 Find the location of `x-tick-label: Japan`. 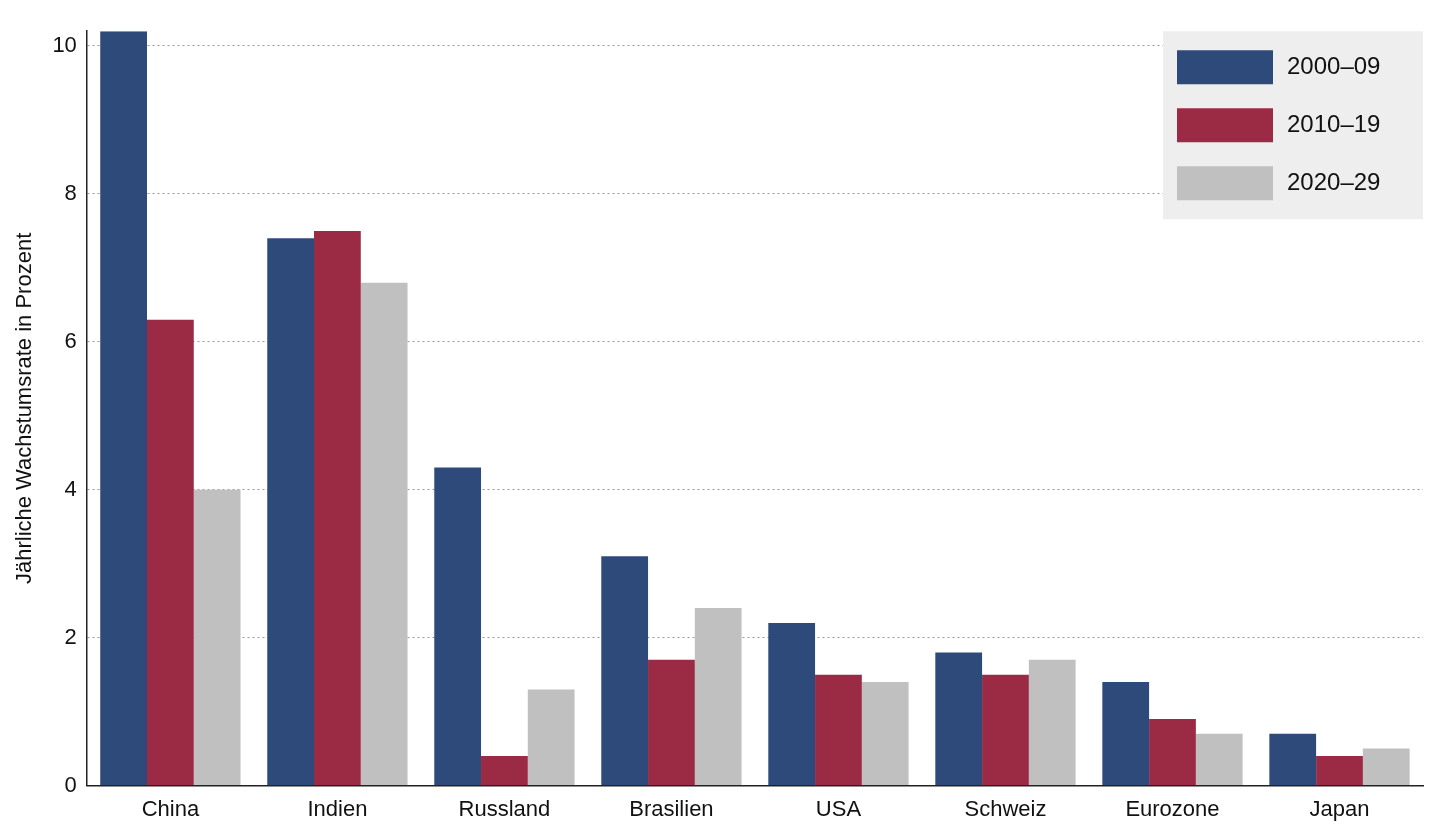

x-tick-label: Japan is located at coordinates (1339, 808).